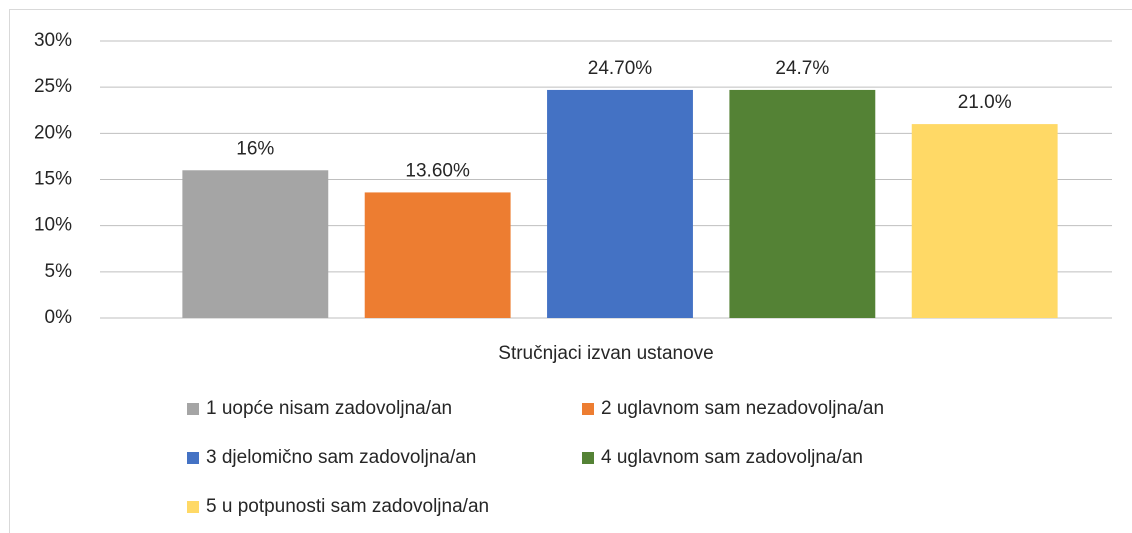  I want to click on y-tick-label: 30%, so click(53, 40).